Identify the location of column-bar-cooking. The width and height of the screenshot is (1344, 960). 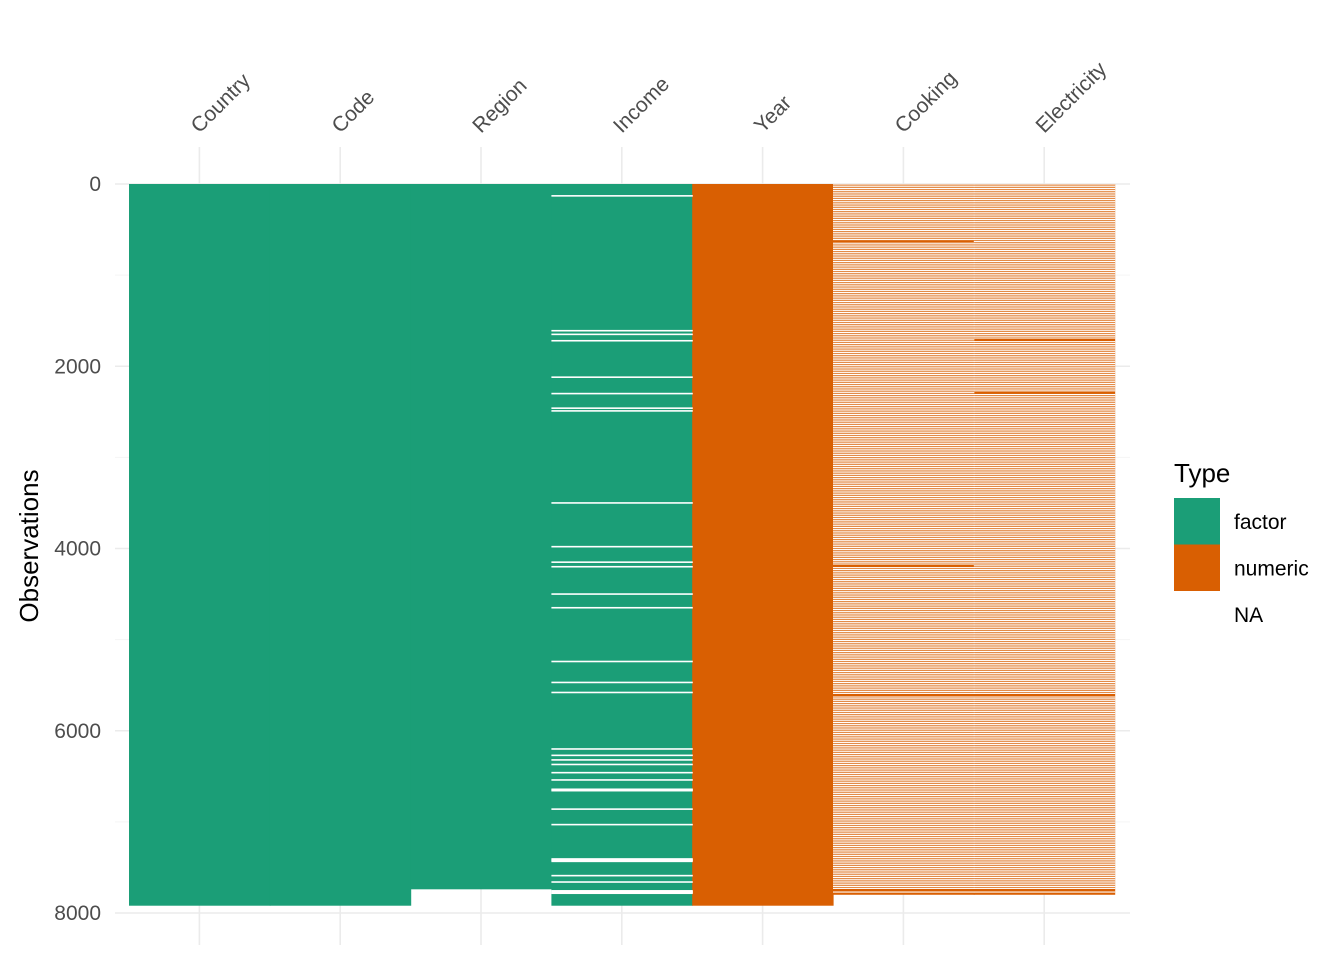
(904, 539).